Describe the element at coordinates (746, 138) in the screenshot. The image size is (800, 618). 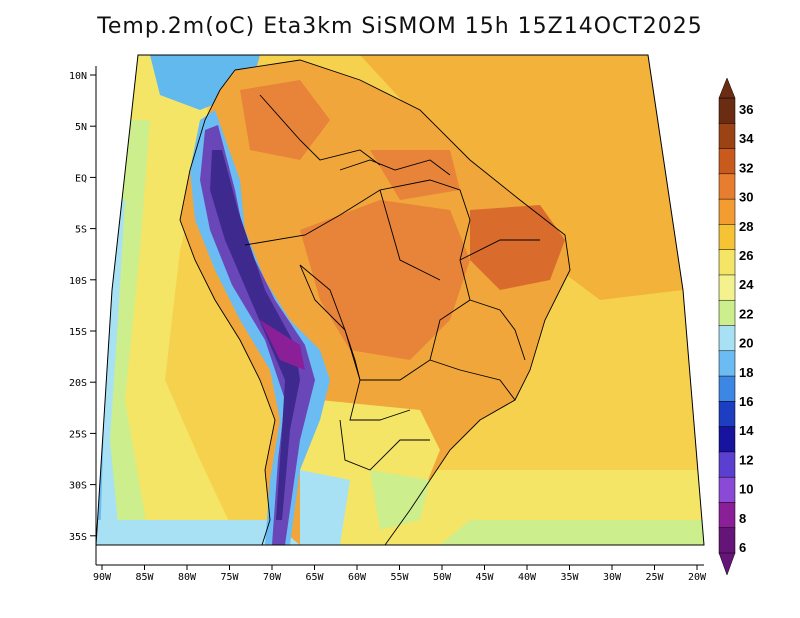
I see `colorbar-label: 34` at that location.